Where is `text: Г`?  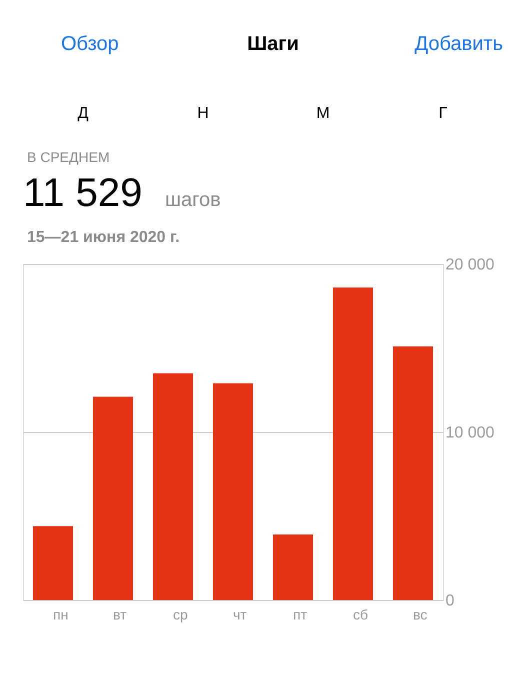 text: Г is located at coordinates (443, 113).